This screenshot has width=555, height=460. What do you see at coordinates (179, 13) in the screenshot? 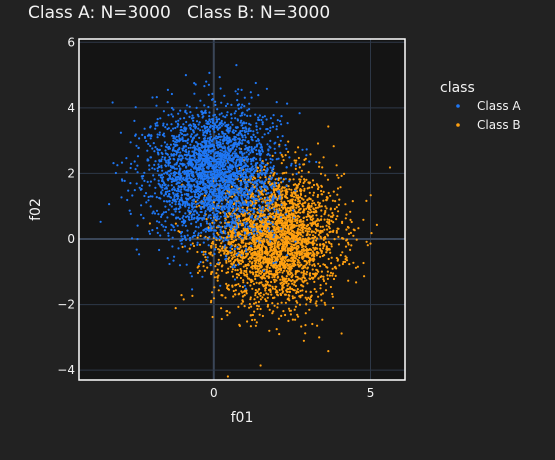
I see `chart-title: Class A: N=3000 Class B: N=3000` at bounding box center [179, 13].